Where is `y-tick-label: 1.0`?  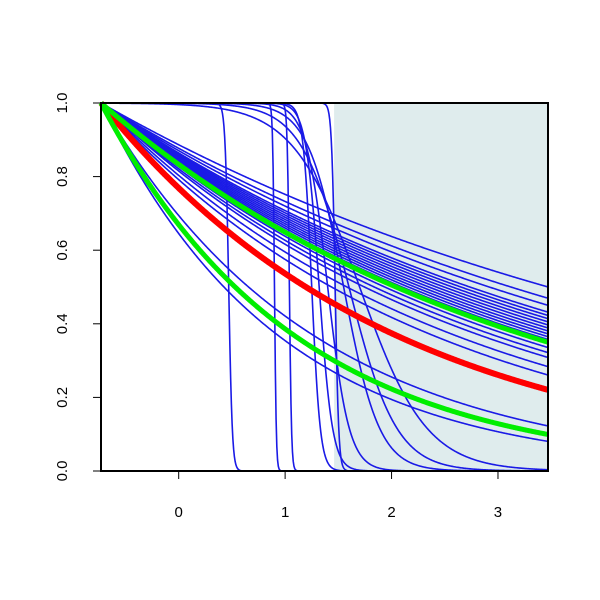 y-tick-label: 1.0 is located at coordinates (62, 103).